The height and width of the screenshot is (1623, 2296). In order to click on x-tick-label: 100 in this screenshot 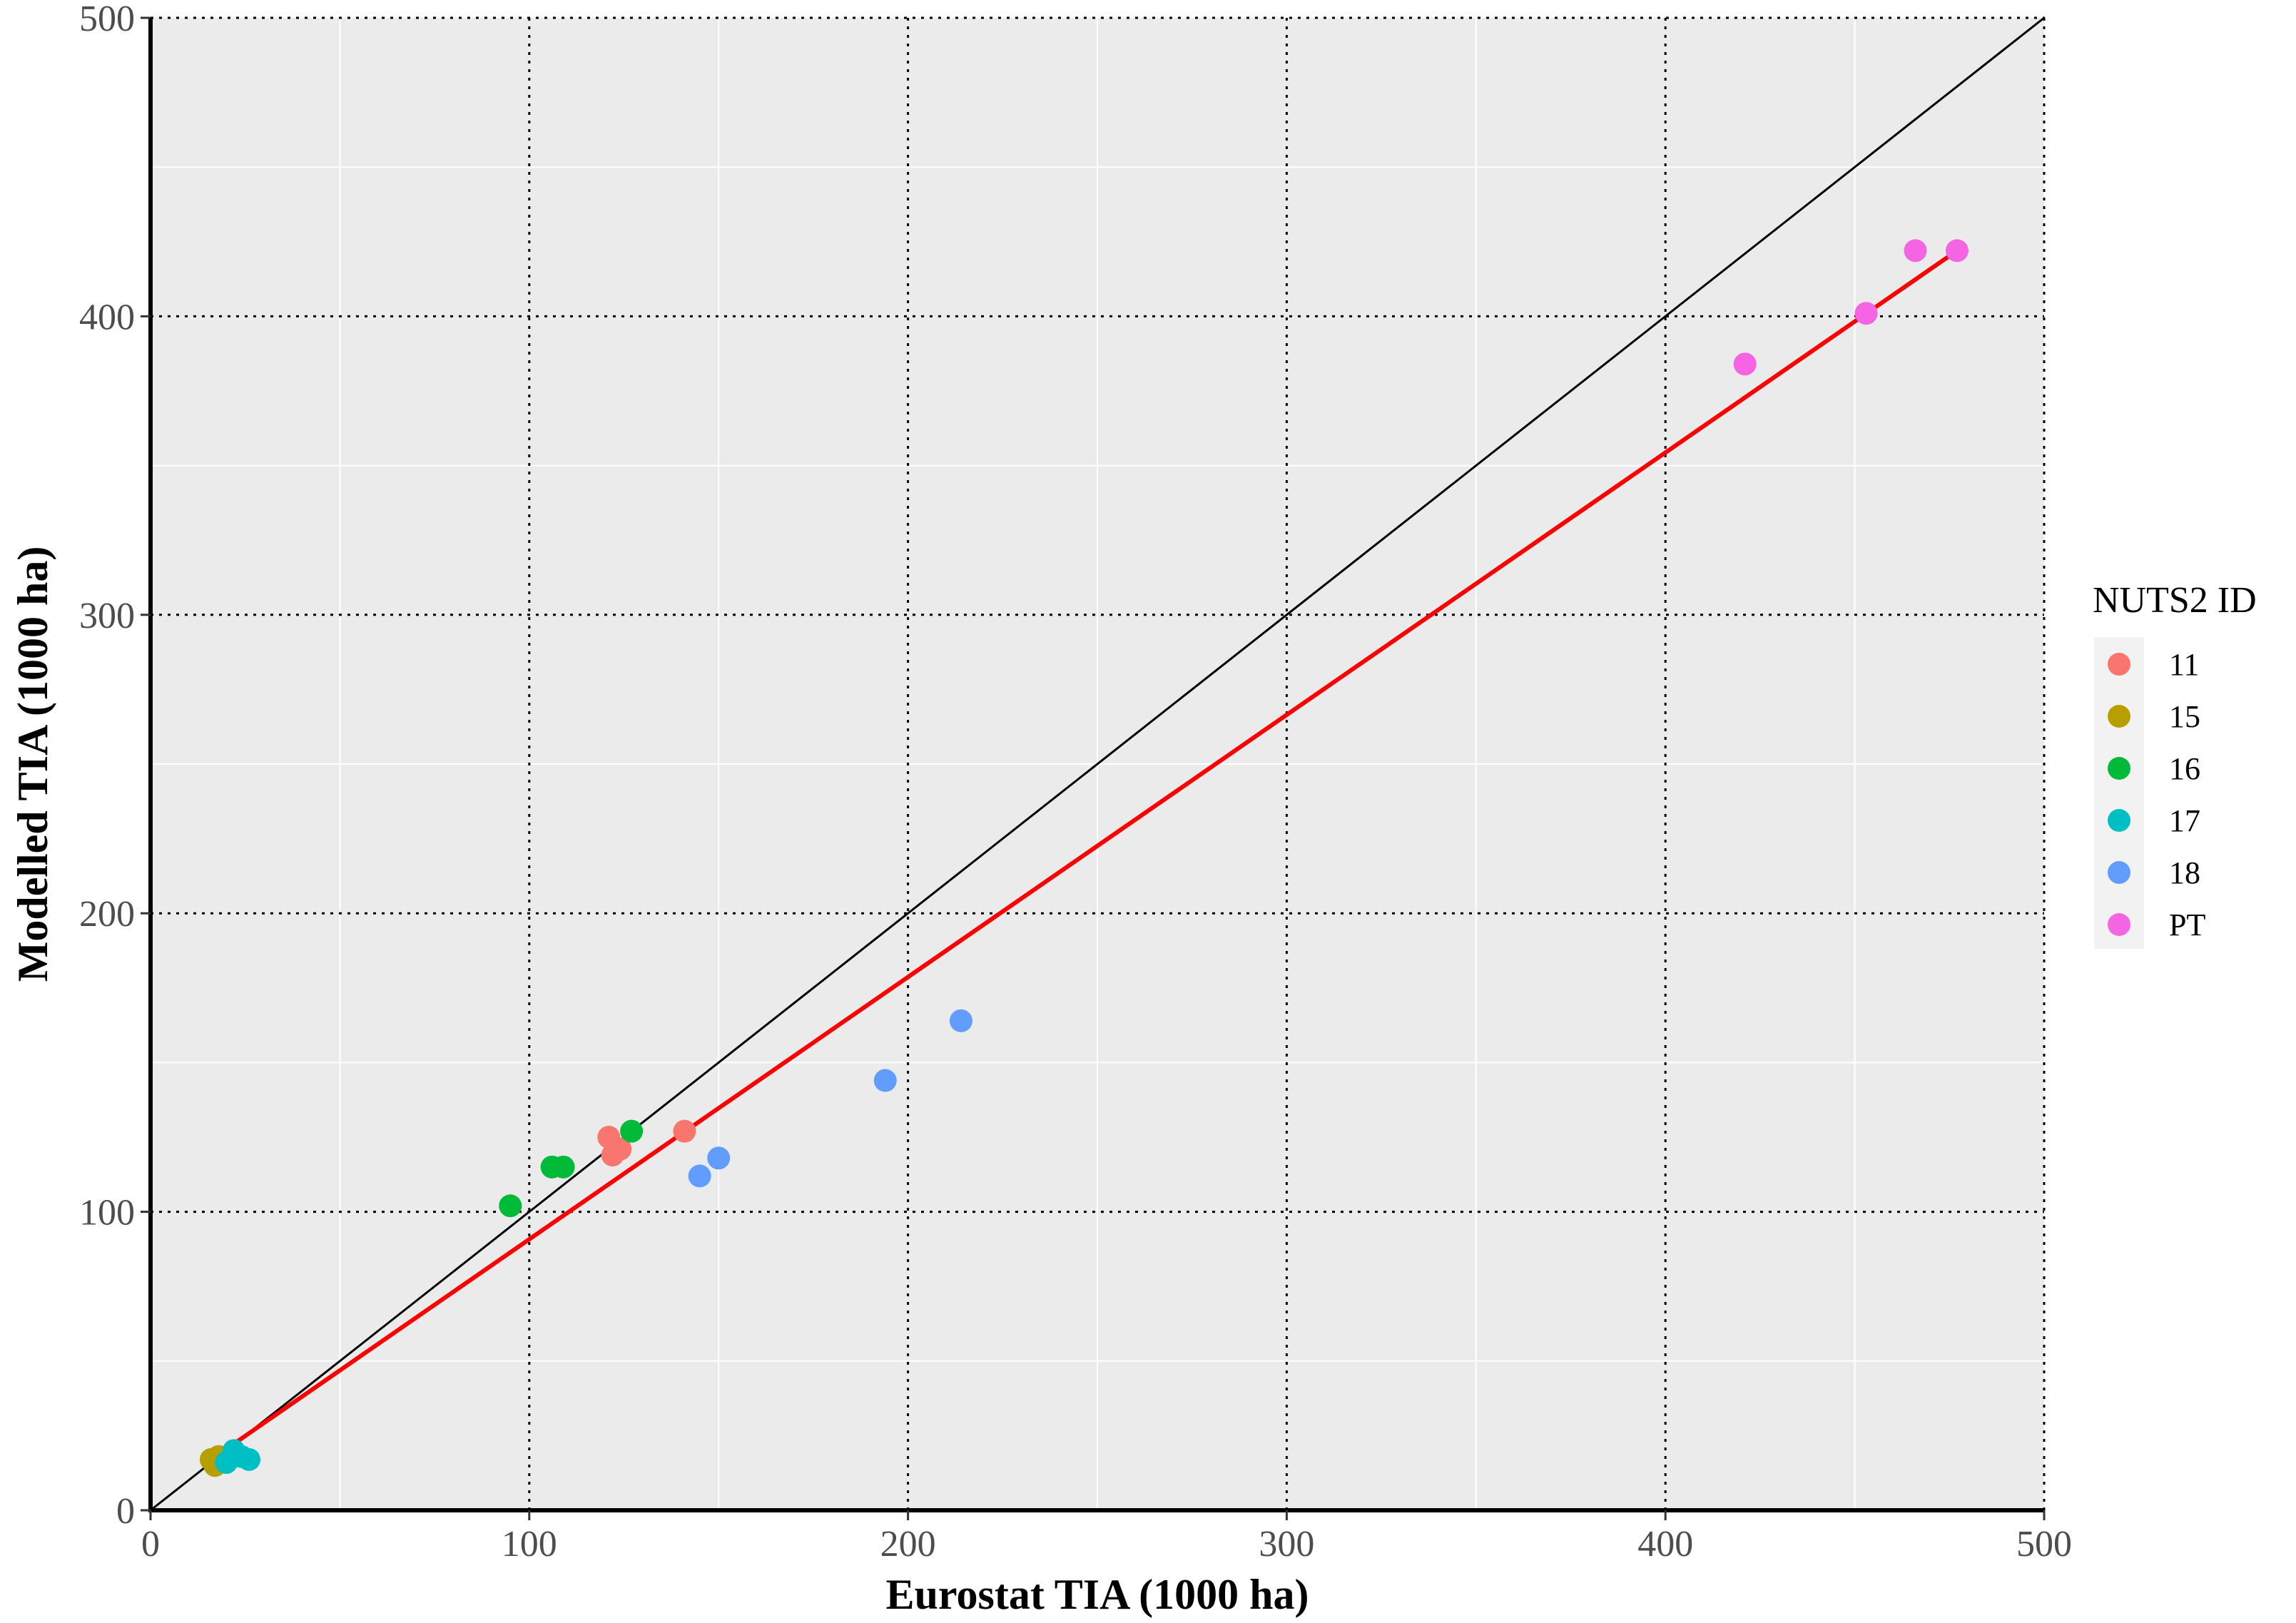, I will do `click(529, 1544)`.